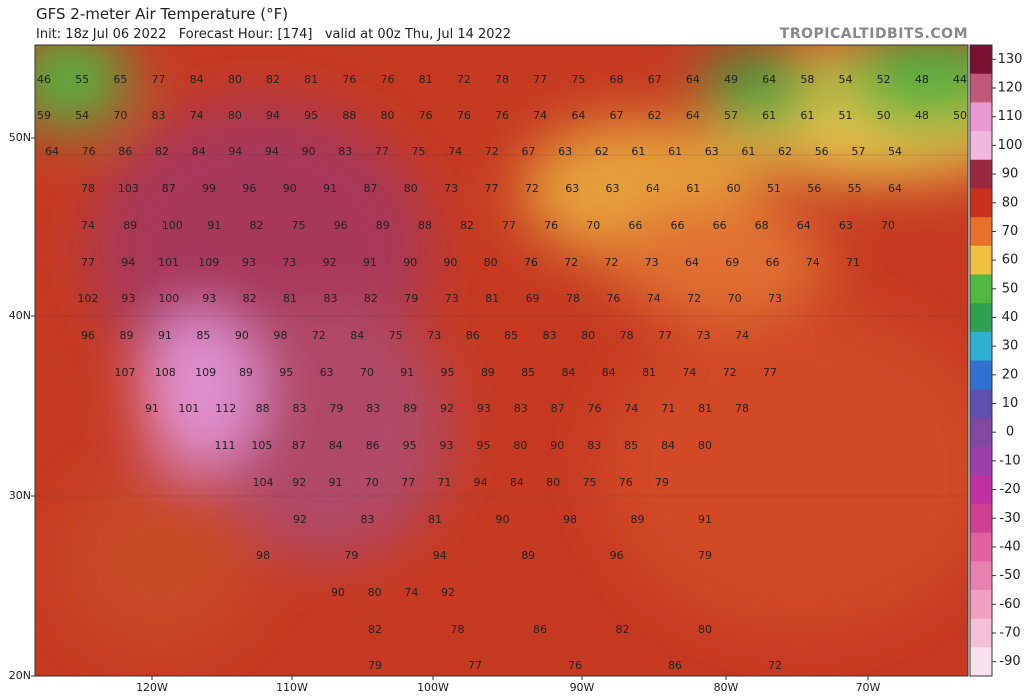 Image resolution: width=1024 pixels, height=696 pixels. Describe the element at coordinates (299, 445) in the screenshot. I see `station-value: 87` at that location.